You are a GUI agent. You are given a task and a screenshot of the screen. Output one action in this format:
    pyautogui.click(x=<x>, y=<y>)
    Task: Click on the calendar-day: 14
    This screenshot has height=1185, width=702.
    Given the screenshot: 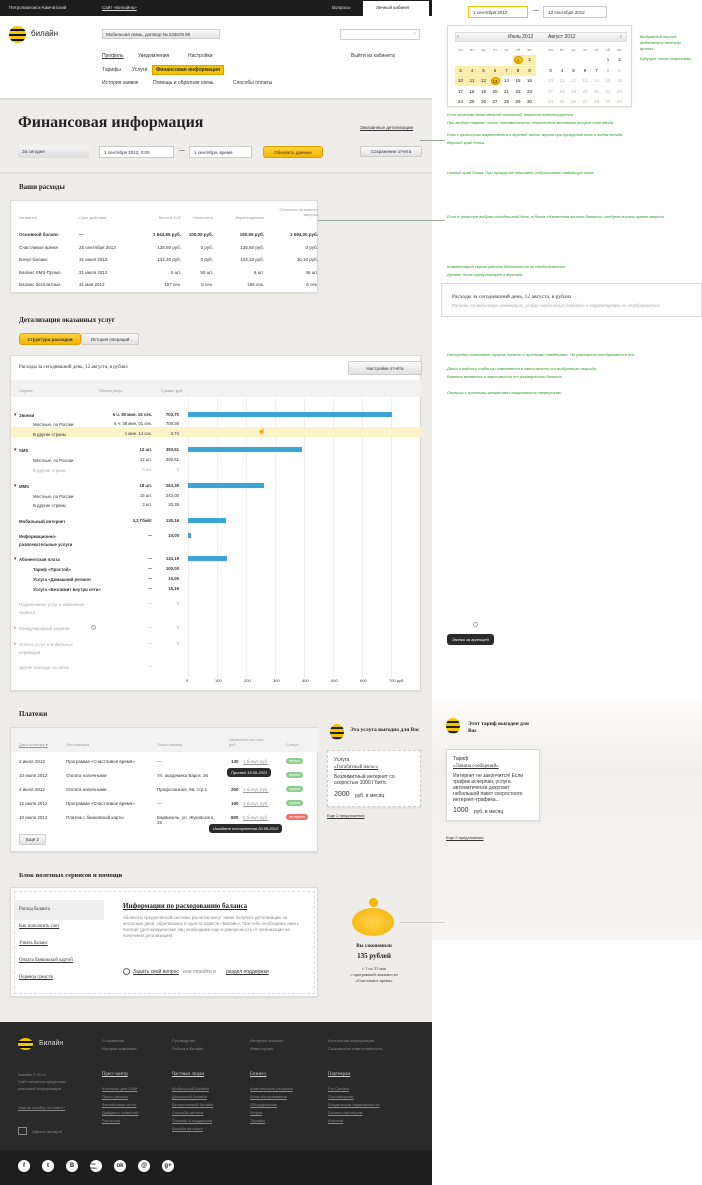 What is the action you would take?
    pyautogui.click(x=506, y=80)
    